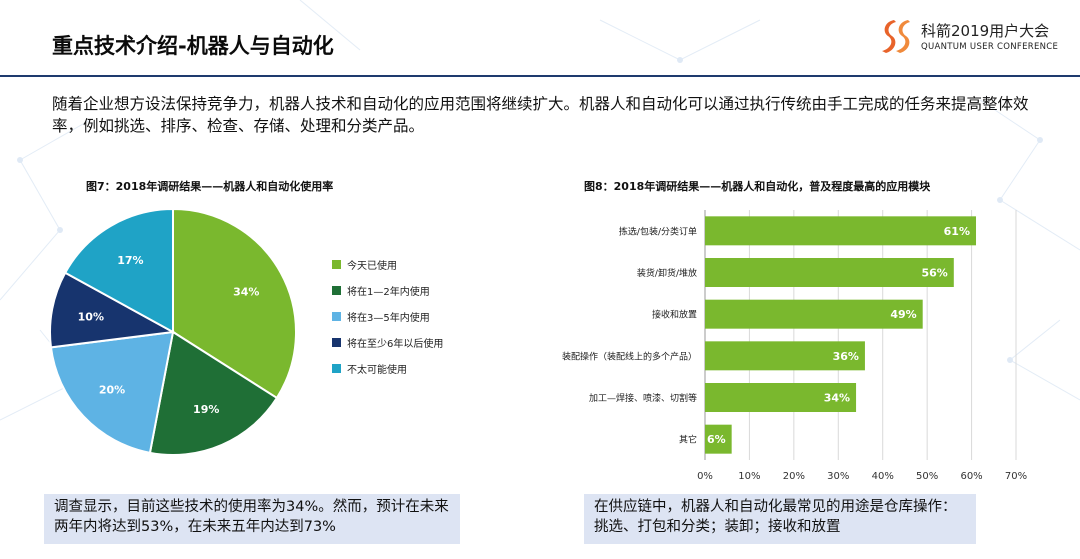  I want to click on x-tick-label: 40%, so click(883, 476).